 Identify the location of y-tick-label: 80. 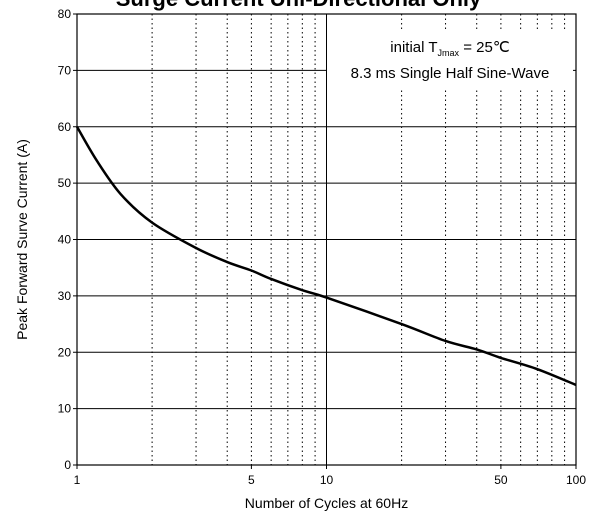
(65, 14).